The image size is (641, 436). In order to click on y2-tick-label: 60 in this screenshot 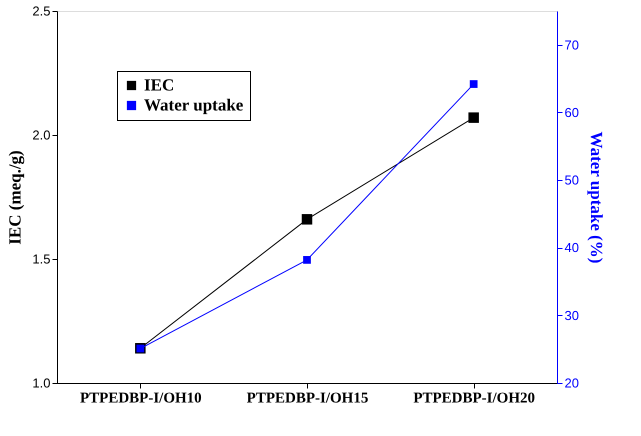, I will do `click(571, 112)`.